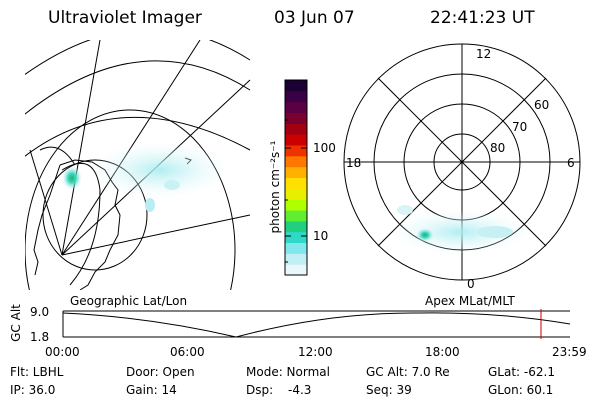  I want to click on colorbar-ticks, so click(296, 191).